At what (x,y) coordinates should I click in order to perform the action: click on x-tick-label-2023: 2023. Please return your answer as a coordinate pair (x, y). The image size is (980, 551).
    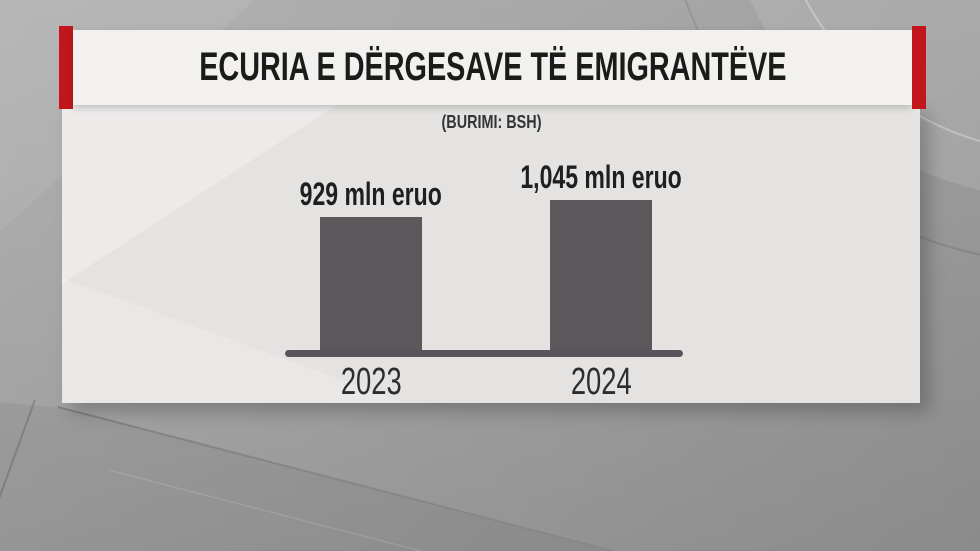
    Looking at the image, I should click on (371, 382).